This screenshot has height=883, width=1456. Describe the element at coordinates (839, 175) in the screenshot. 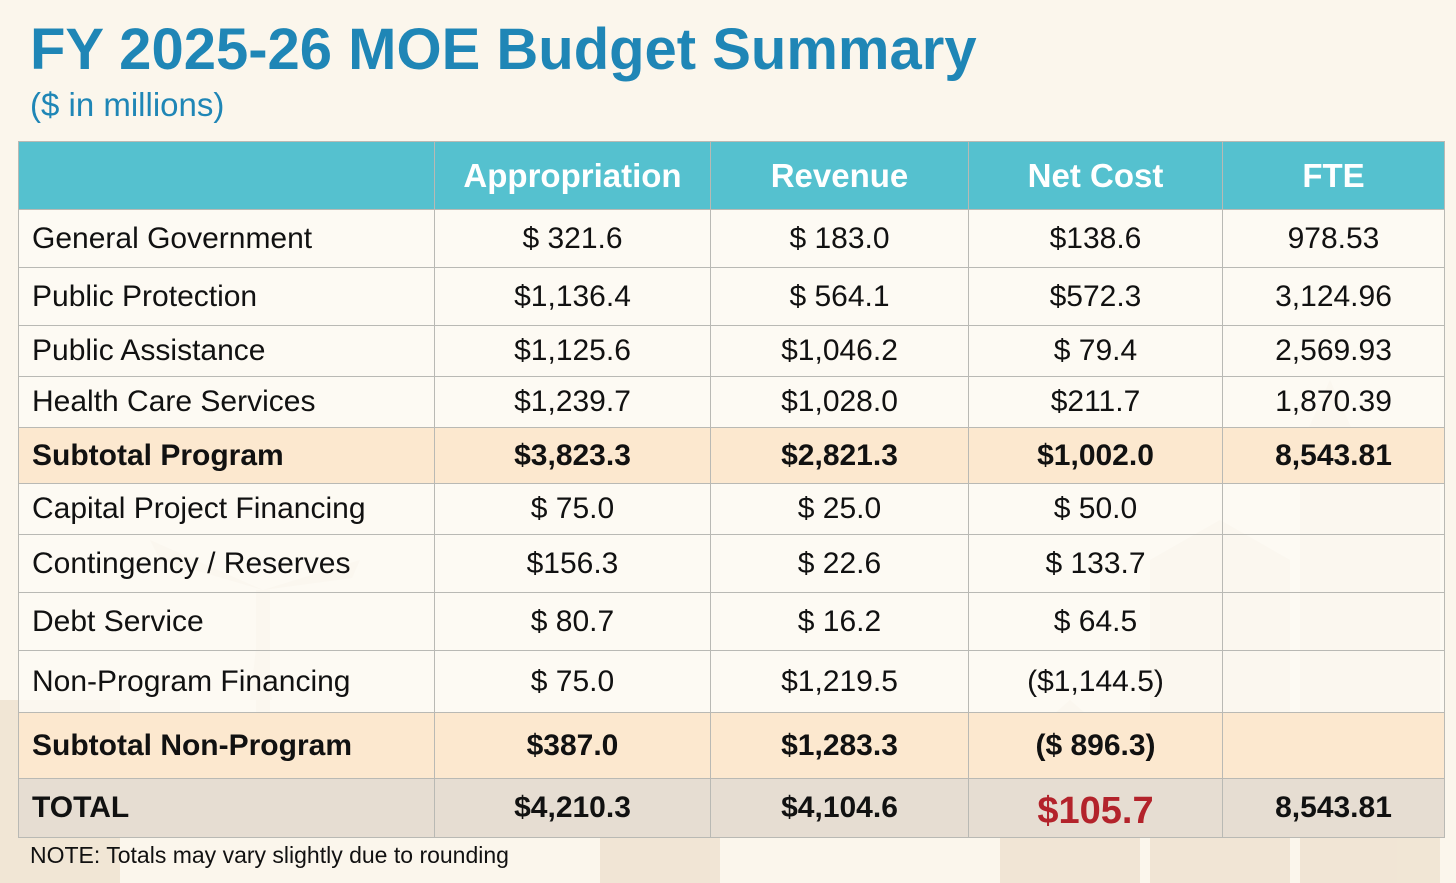

I see `header-revenue: Revenue` at that location.